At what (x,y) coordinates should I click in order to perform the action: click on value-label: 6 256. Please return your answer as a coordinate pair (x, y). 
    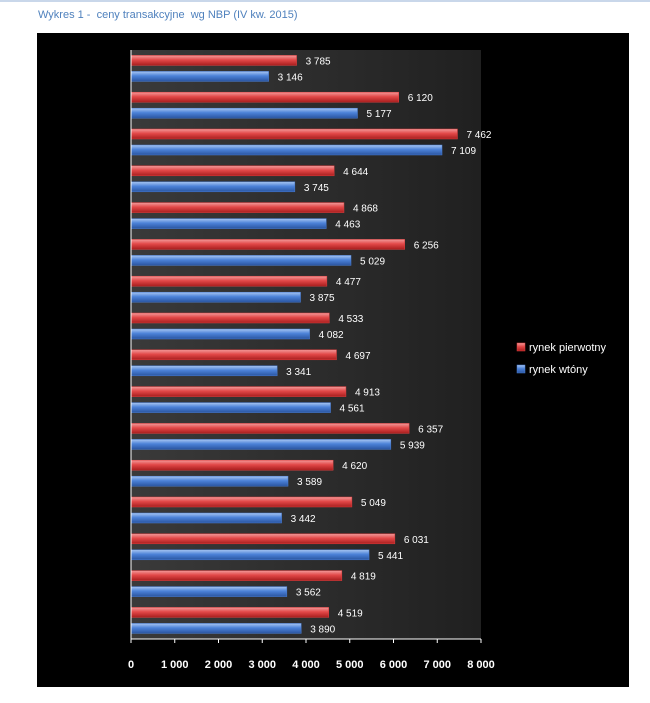
    Looking at the image, I should click on (426, 245).